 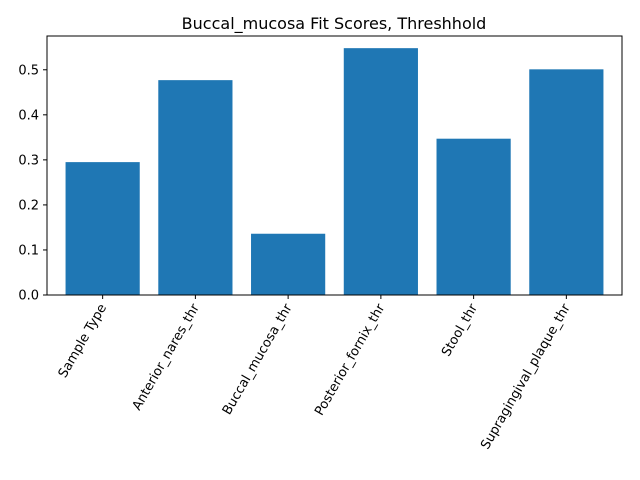 I want to click on y-tick-label: 0.5, so click(x=28, y=70).